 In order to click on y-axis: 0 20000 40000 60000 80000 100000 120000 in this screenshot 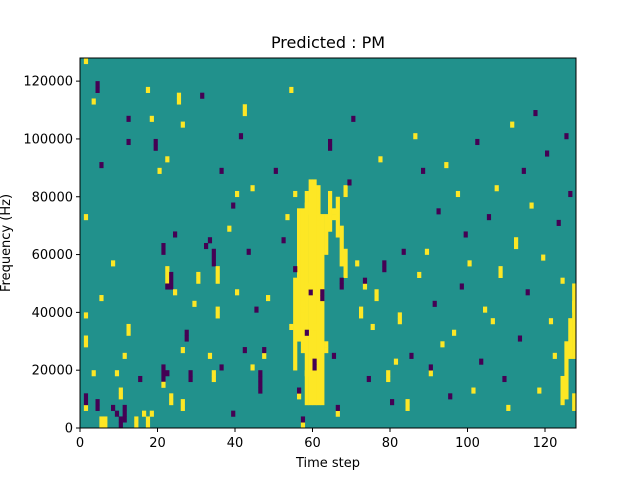, I will do `click(51, 256)`.